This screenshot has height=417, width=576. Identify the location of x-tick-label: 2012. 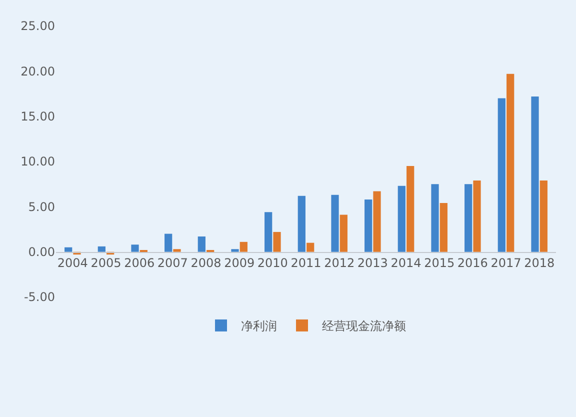
(339, 263).